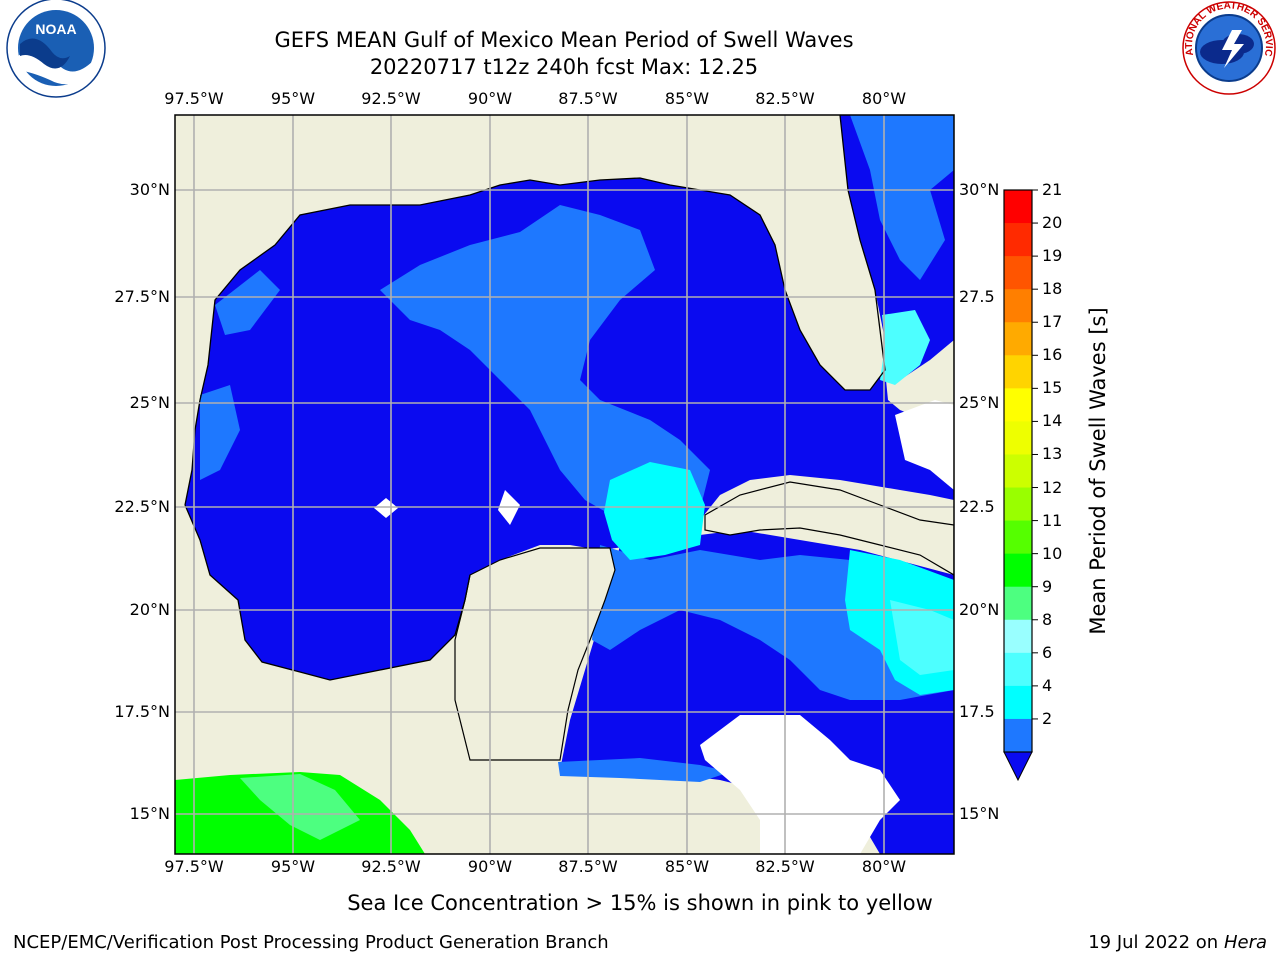  Describe the element at coordinates (979, 189) in the screenshot. I see `lat-label-right: 30°N` at that location.